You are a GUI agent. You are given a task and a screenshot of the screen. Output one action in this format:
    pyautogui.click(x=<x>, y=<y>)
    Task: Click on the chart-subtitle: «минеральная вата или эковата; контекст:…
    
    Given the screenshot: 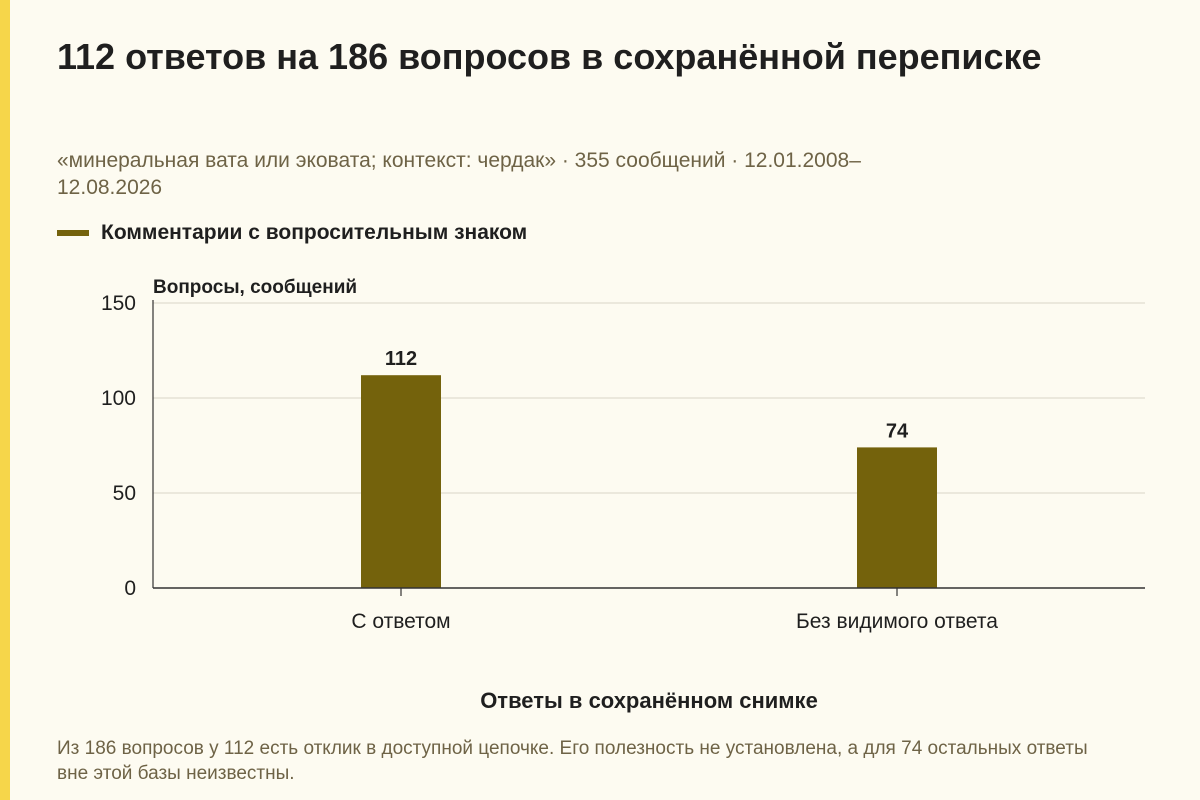 What is the action you would take?
    pyautogui.click(x=459, y=174)
    